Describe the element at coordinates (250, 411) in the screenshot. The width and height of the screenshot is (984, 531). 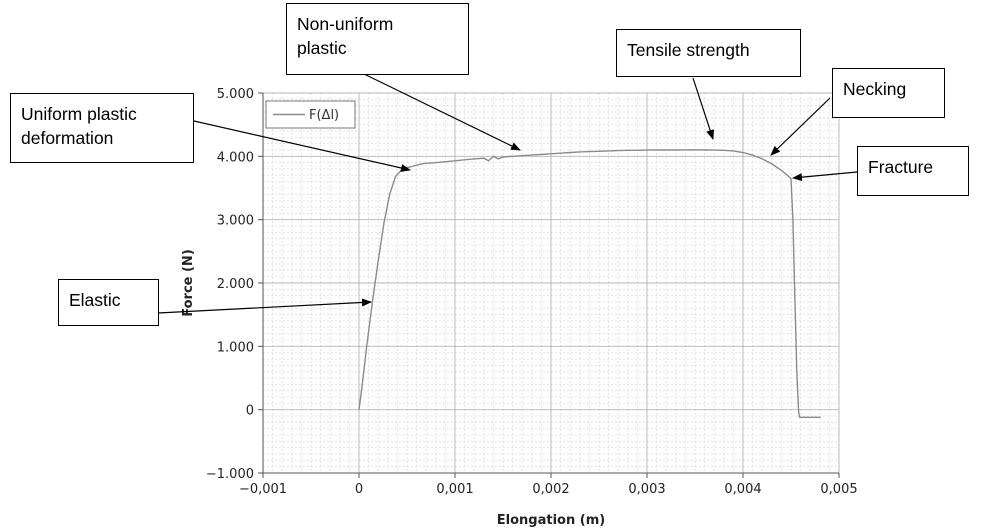
I see `y-tick-label: 0` at that location.